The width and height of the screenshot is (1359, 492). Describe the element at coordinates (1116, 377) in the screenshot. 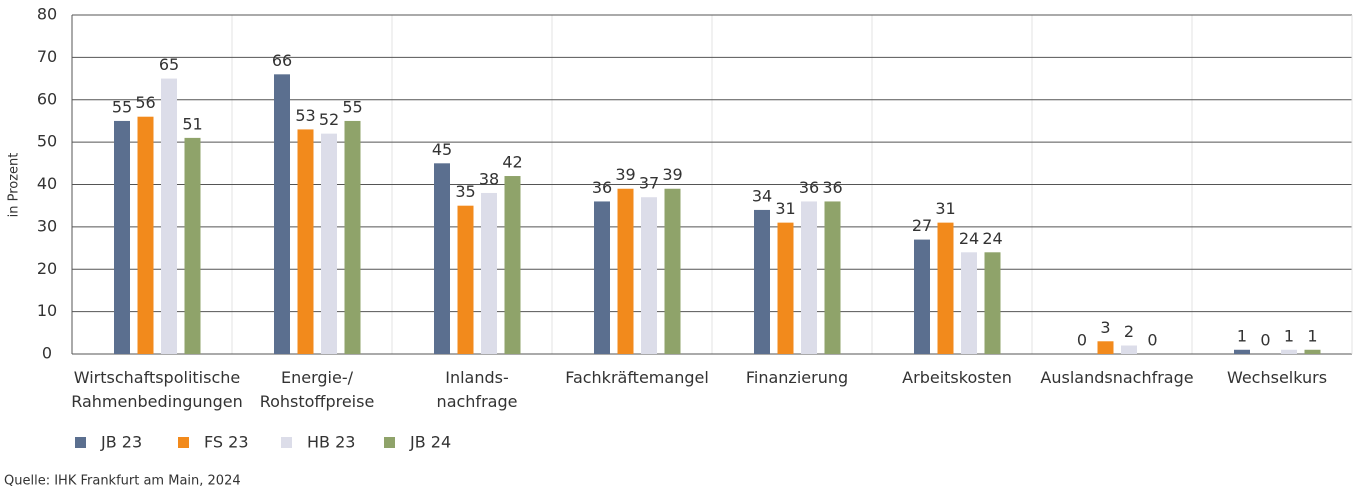

I see `x-tick-label: Auslandsnachfrage` at that location.